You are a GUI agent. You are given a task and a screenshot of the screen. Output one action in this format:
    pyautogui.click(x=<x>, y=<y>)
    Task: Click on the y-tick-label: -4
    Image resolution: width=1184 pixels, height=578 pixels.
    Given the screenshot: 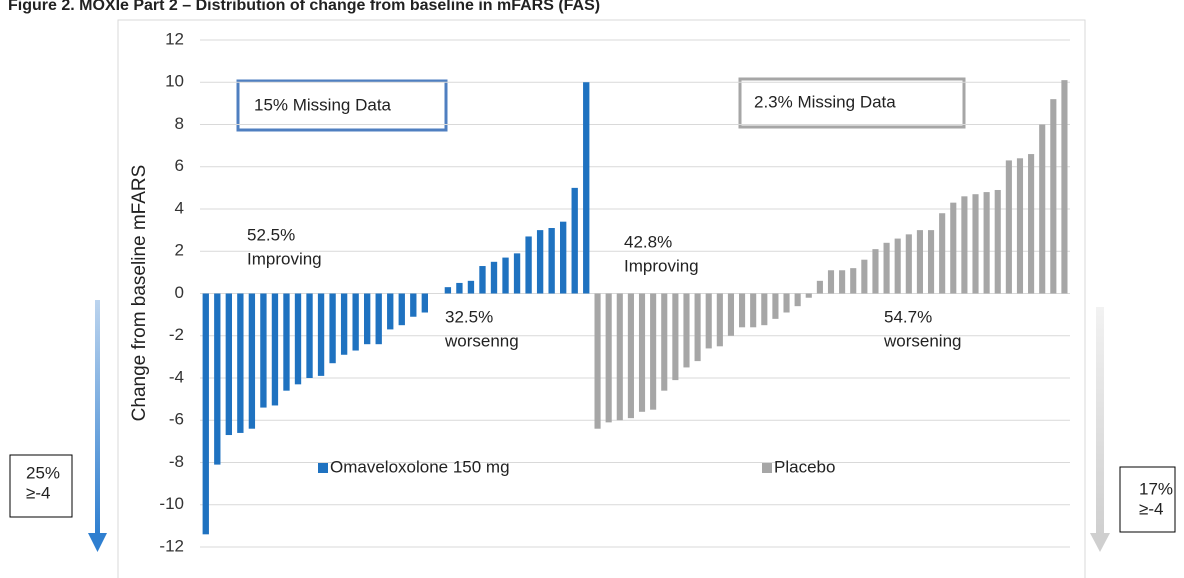 What is the action you would take?
    pyautogui.click(x=176, y=376)
    